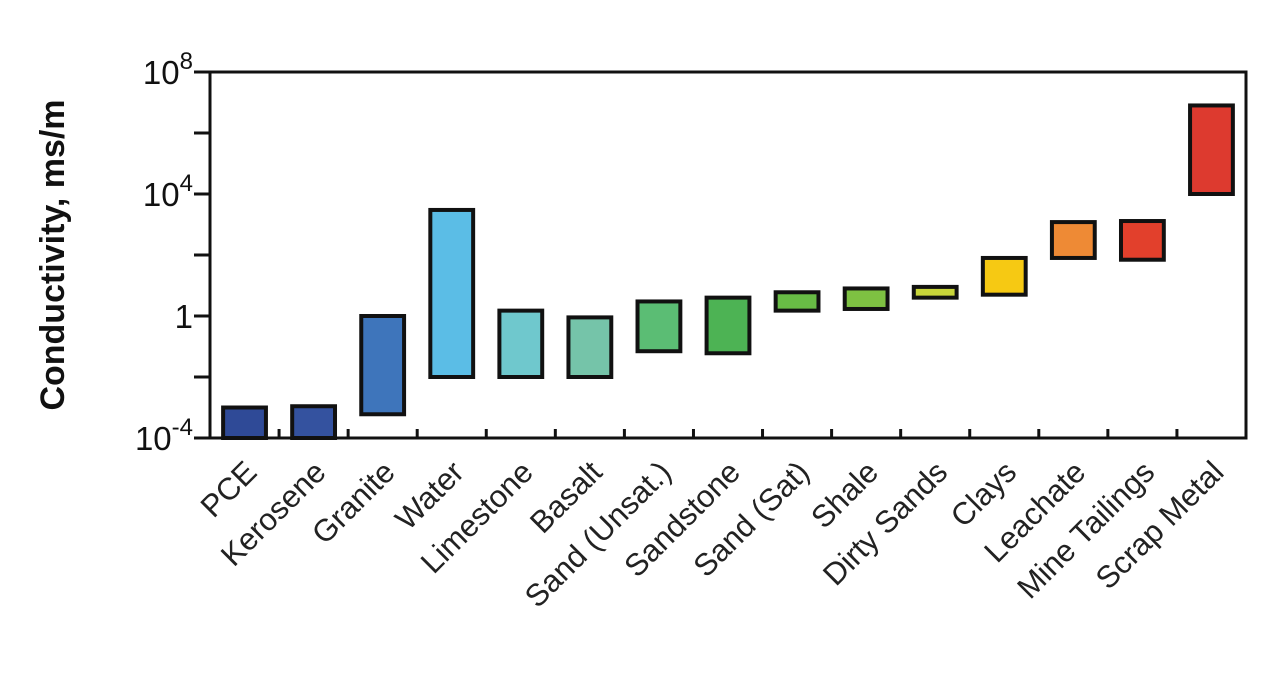  I want to click on y-tick-label: 10⁴, so click(168, 191).